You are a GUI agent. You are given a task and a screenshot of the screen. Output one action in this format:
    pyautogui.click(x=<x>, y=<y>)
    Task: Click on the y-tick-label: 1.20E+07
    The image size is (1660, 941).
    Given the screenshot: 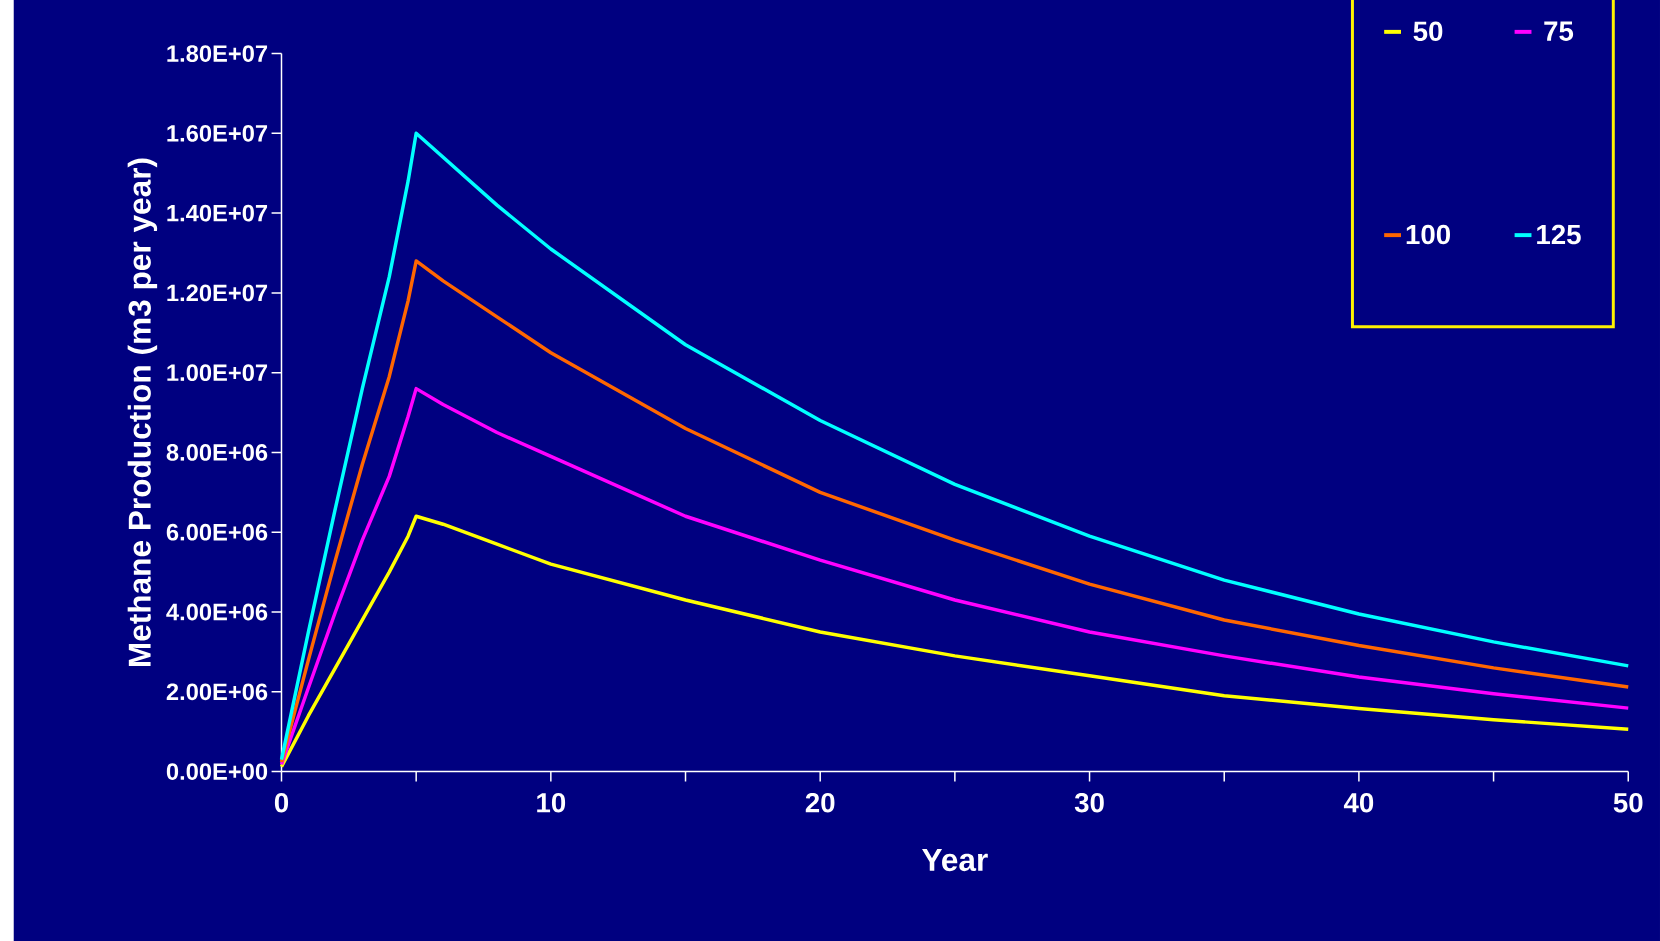 What is the action you would take?
    pyautogui.click(x=217, y=293)
    